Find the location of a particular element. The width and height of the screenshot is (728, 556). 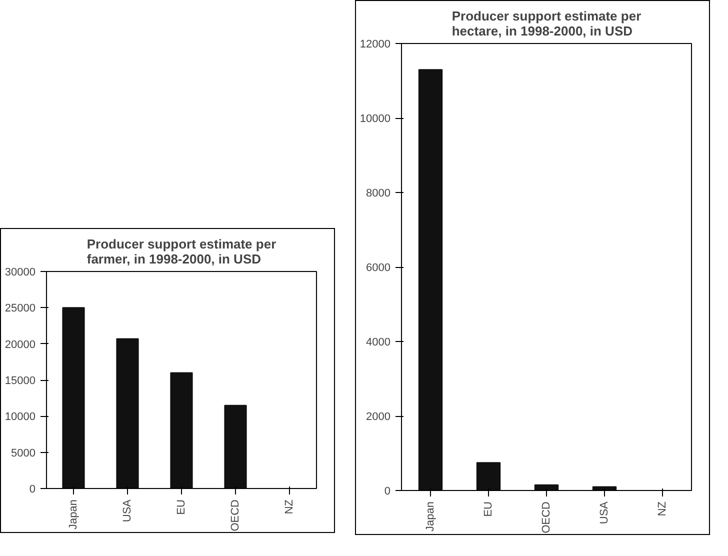

y-tick-label: 4000 is located at coordinates (378, 342).